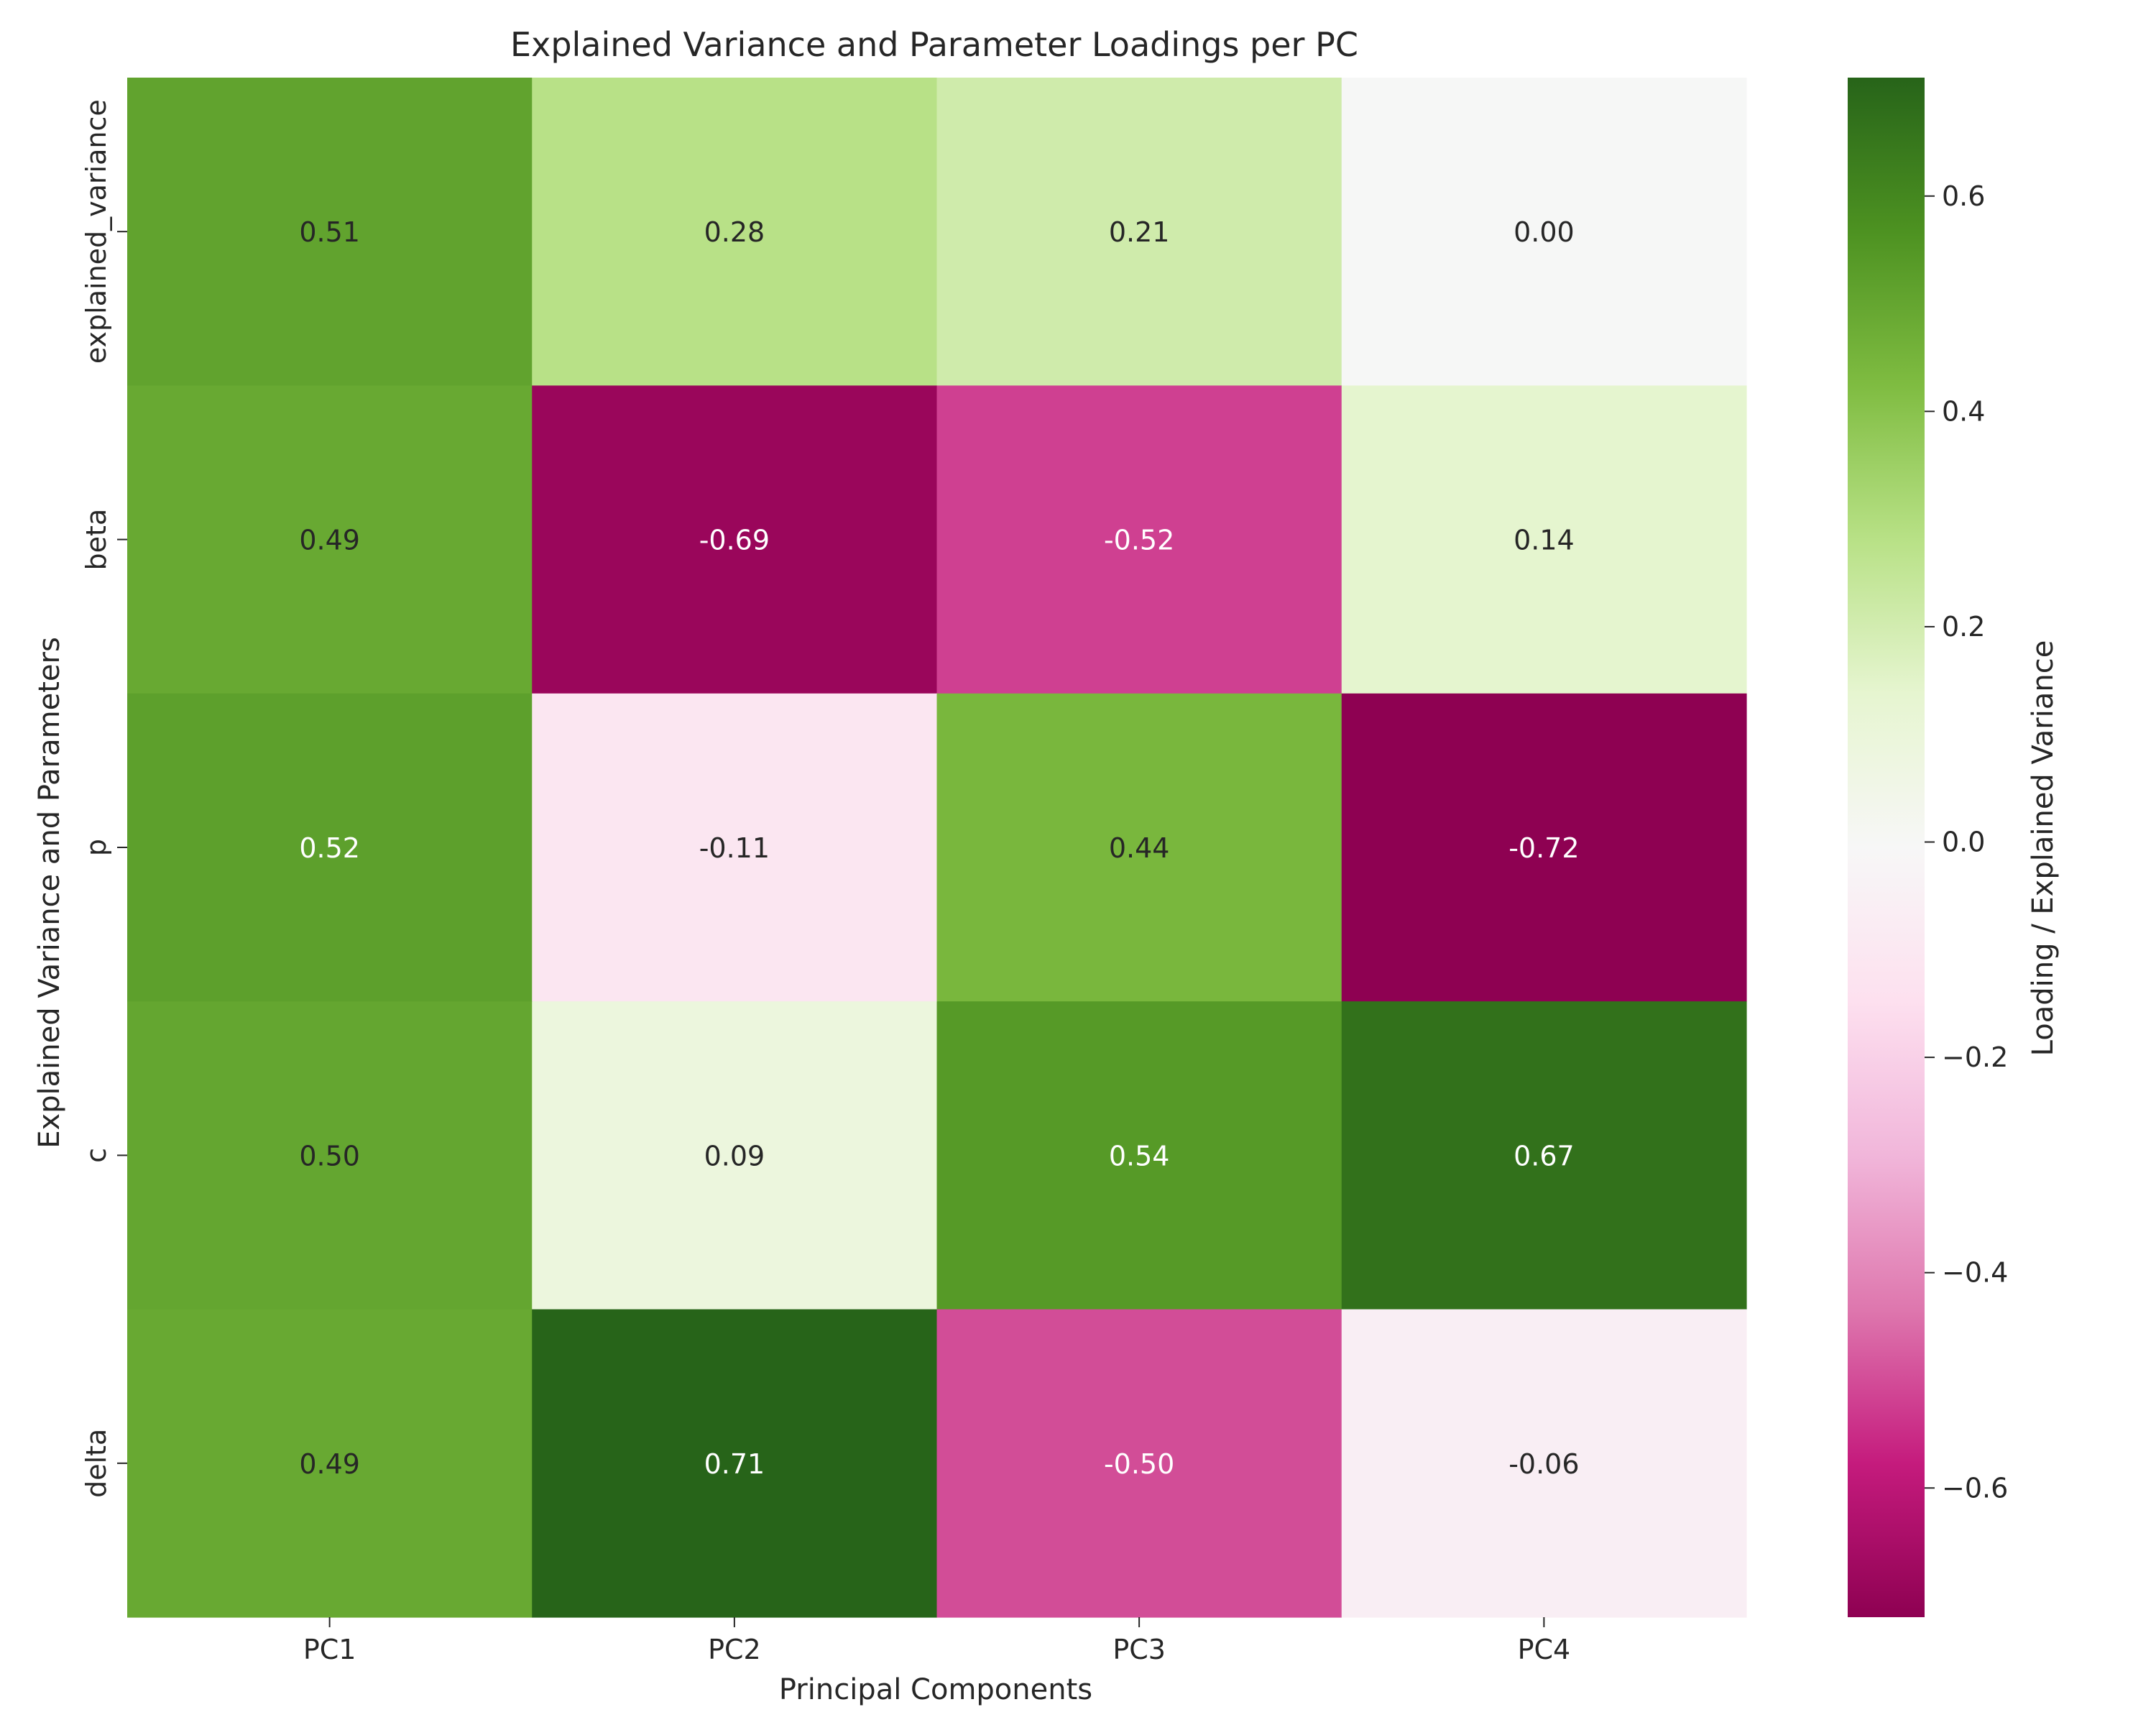  I want to click on colorbar-tick-label: 0.4, so click(1964, 411).